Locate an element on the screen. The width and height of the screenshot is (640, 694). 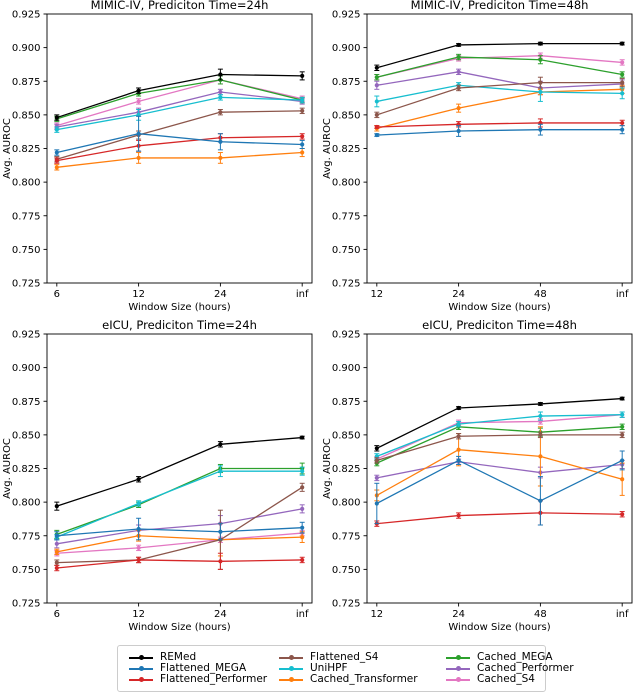
legend-label: Flattened_S4 is located at coordinates (344, 657).